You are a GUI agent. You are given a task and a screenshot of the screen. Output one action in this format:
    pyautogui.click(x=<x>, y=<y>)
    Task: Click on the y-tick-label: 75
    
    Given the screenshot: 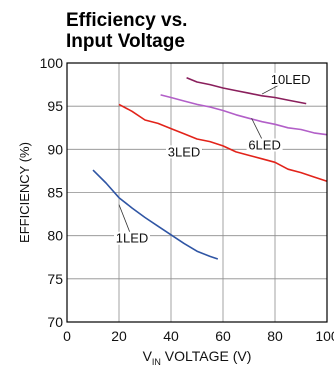 What is the action you would take?
    pyautogui.click(x=55, y=279)
    